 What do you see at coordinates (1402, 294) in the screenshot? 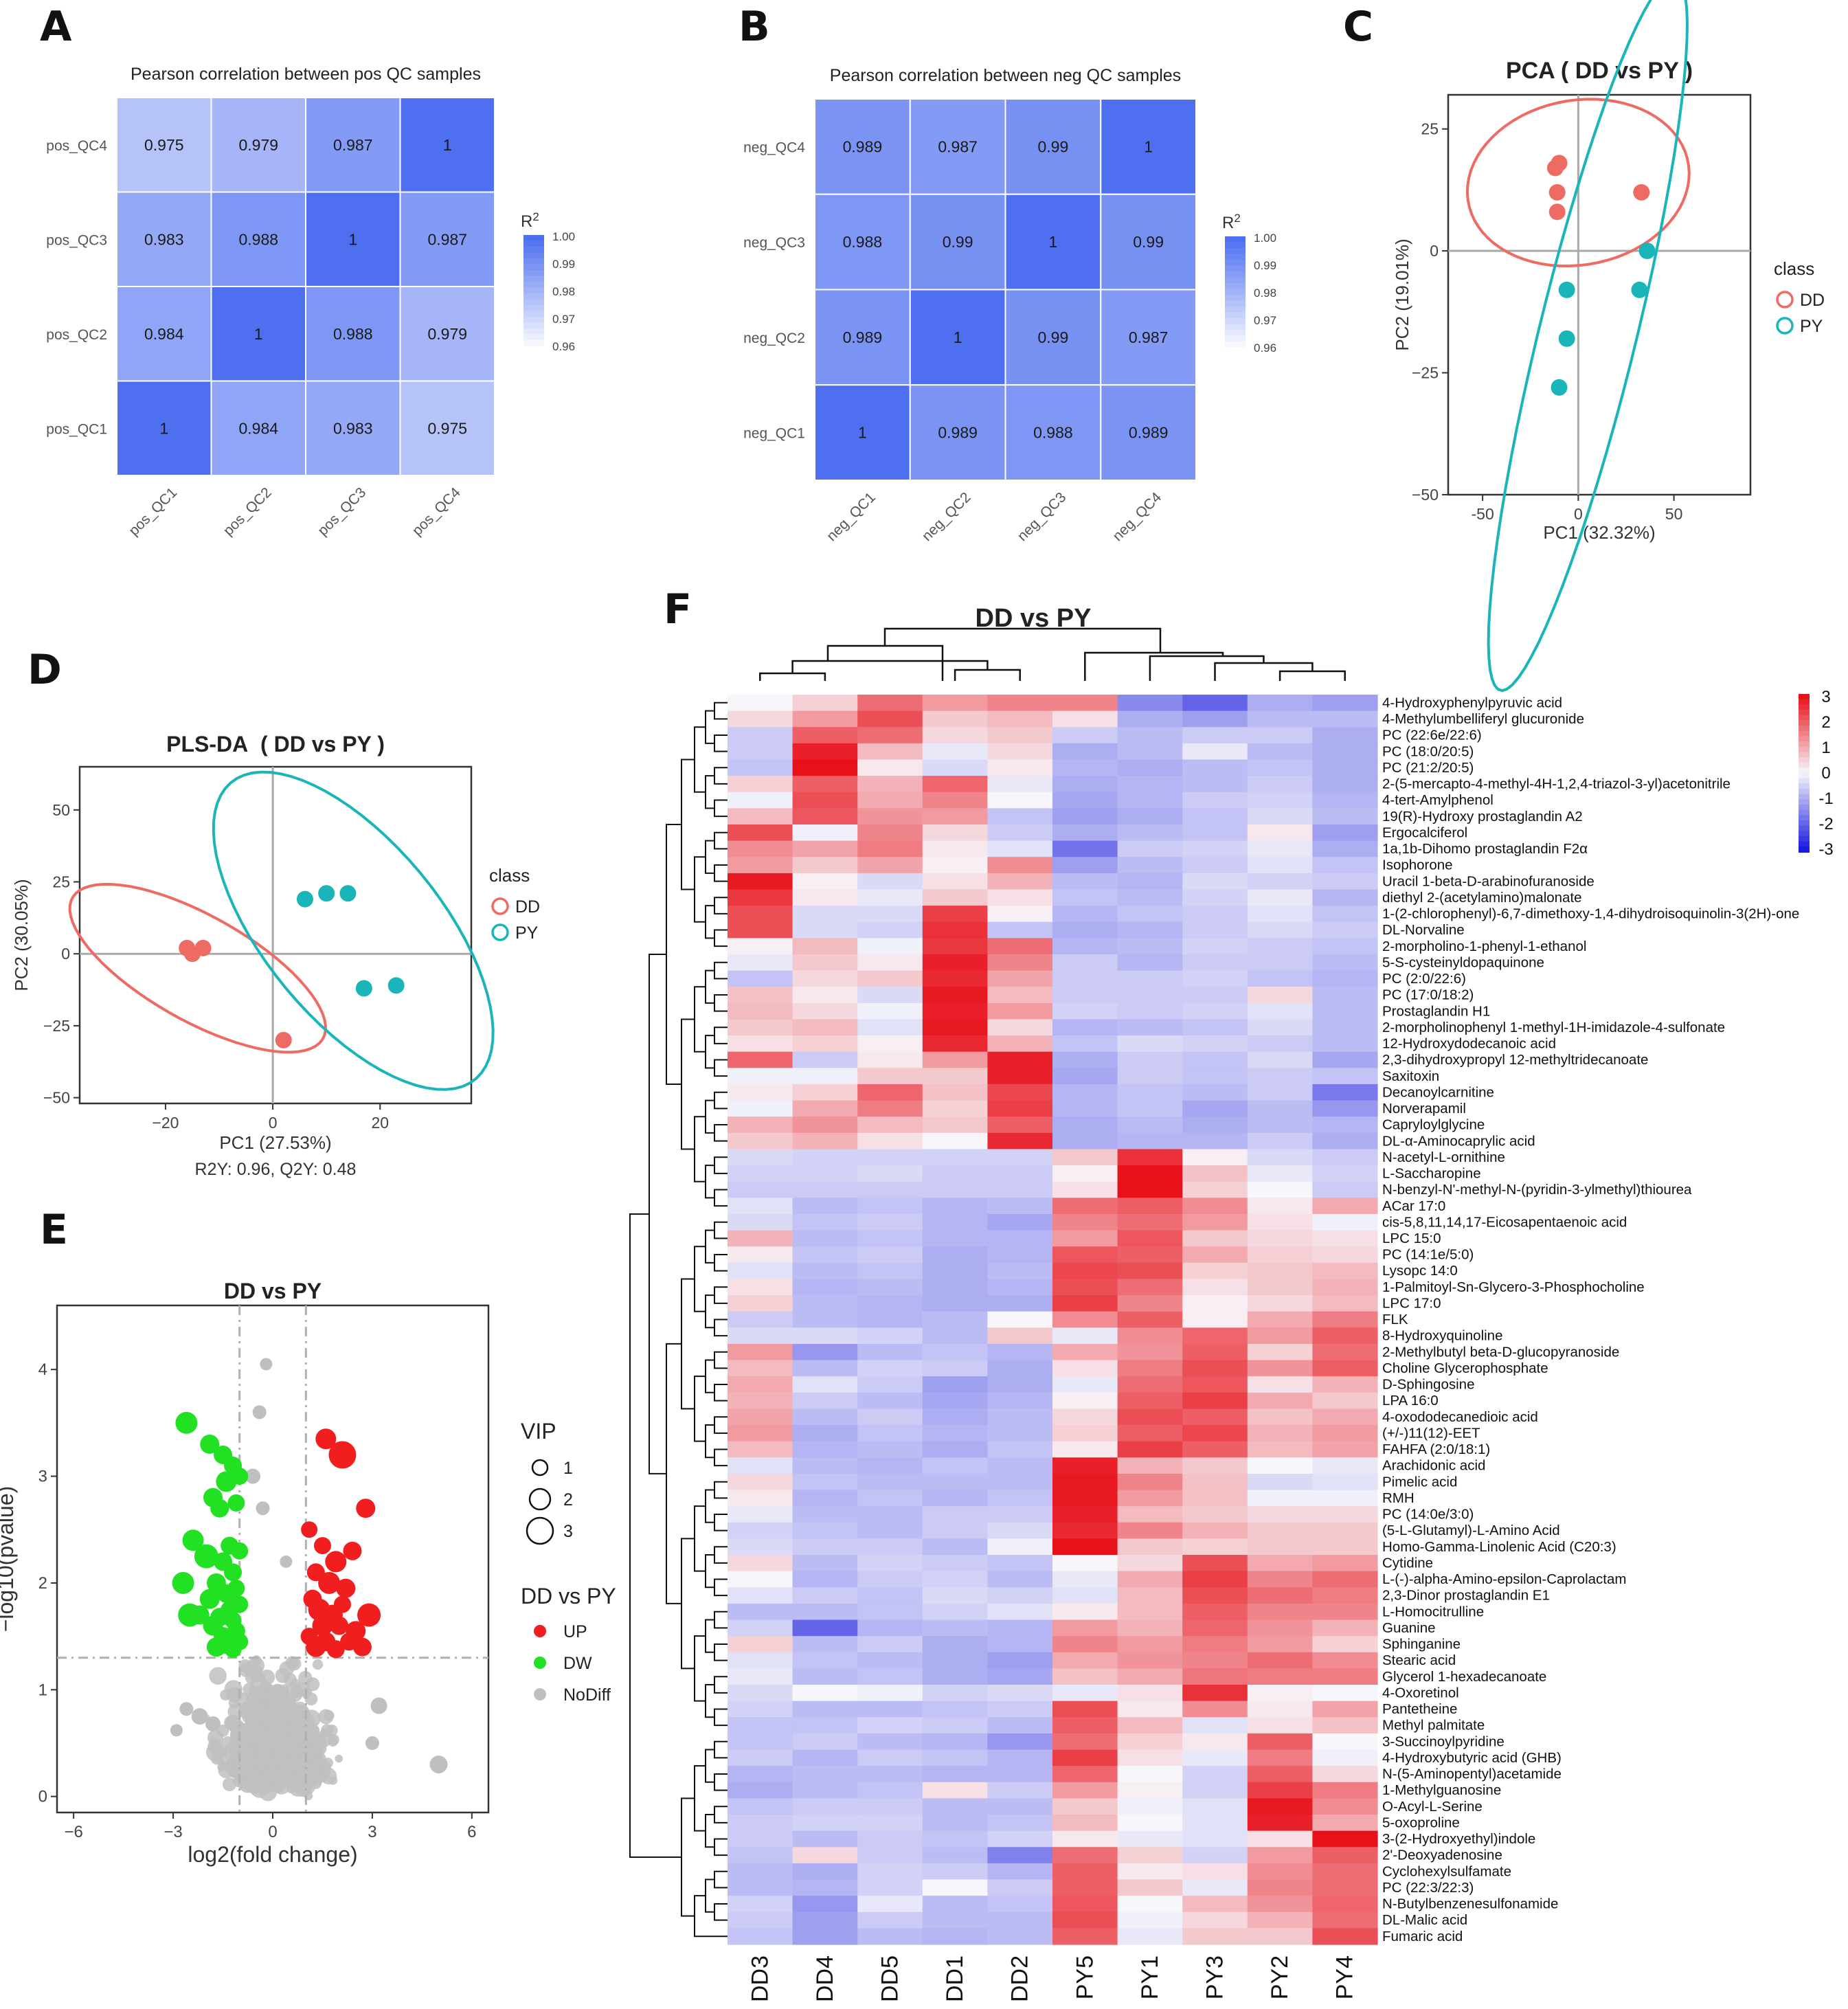
I see `y-axis-label: PC2 (19.01%)` at bounding box center [1402, 294].